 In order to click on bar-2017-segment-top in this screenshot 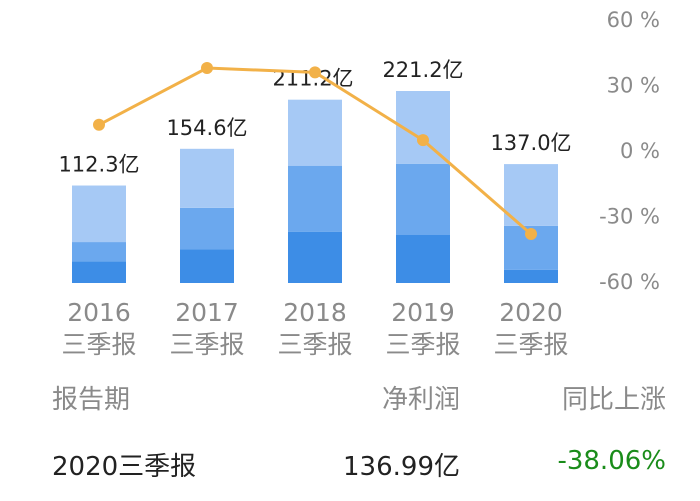, I will do `click(207, 178)`.